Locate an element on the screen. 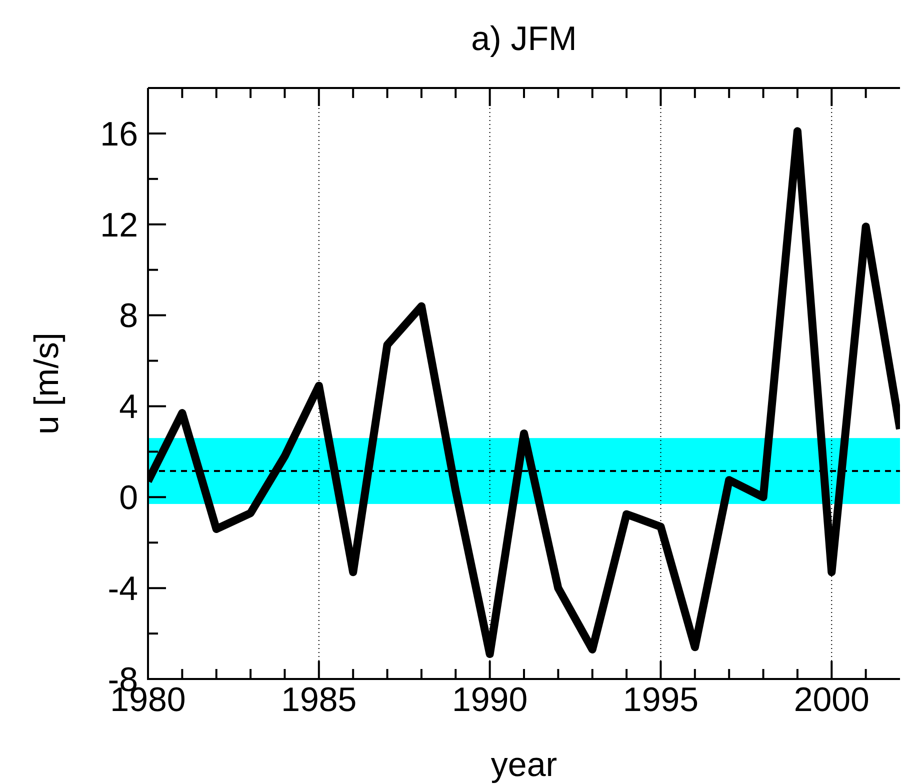 This screenshot has height=784, width=903. x-tick-label: 1985 is located at coordinates (319, 700).